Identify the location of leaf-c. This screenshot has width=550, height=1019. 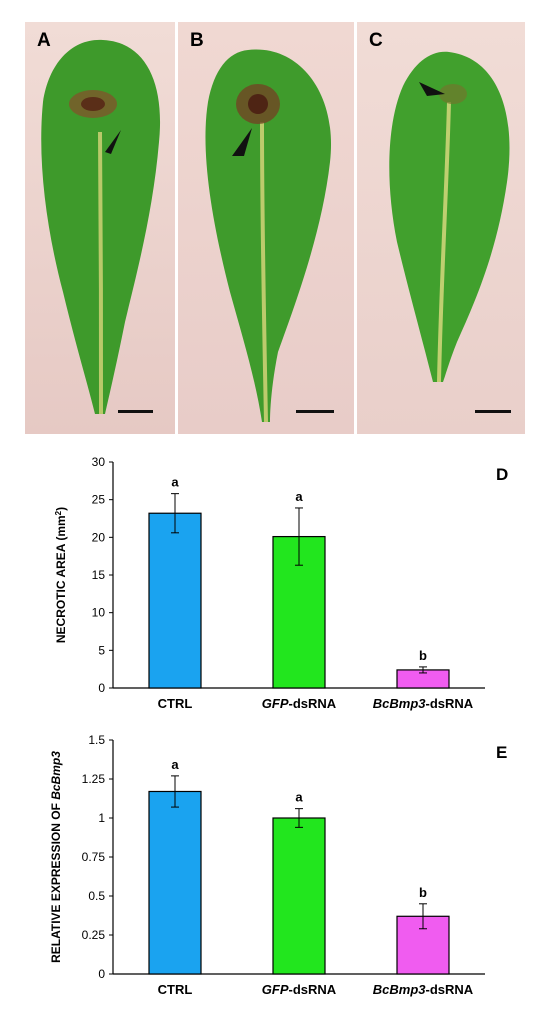
(449, 217).